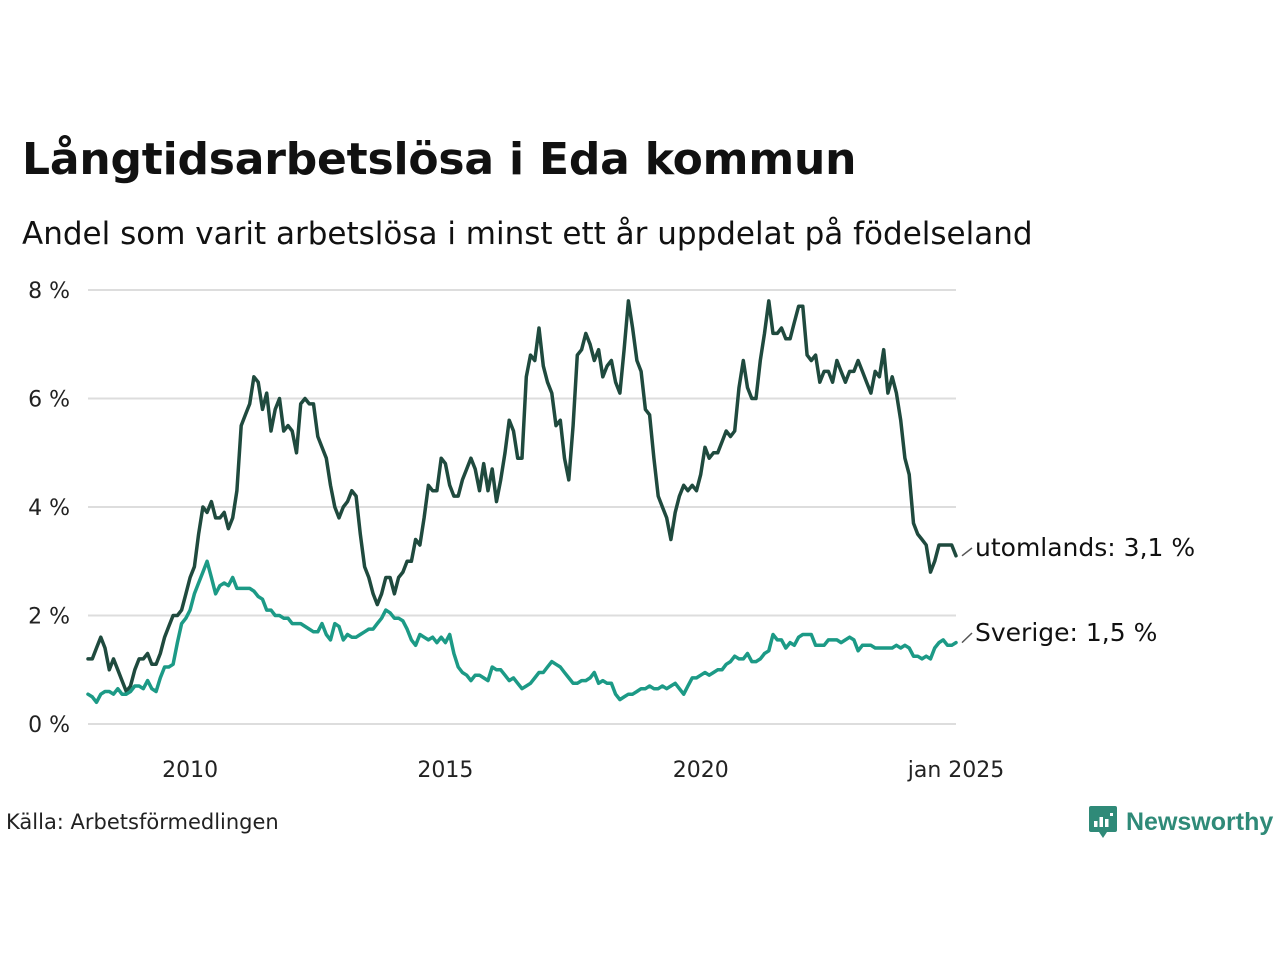 This screenshot has width=1280, height=960. What do you see at coordinates (49, 400) in the screenshot?
I see `y-tick-label: 6 %` at bounding box center [49, 400].